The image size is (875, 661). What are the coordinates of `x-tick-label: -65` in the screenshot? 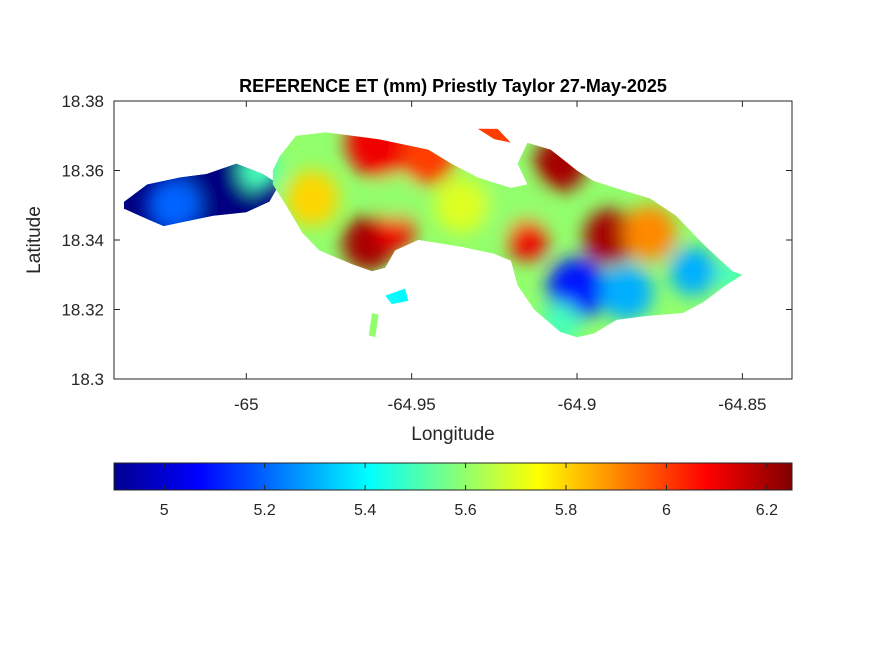 It's located at (246, 404).